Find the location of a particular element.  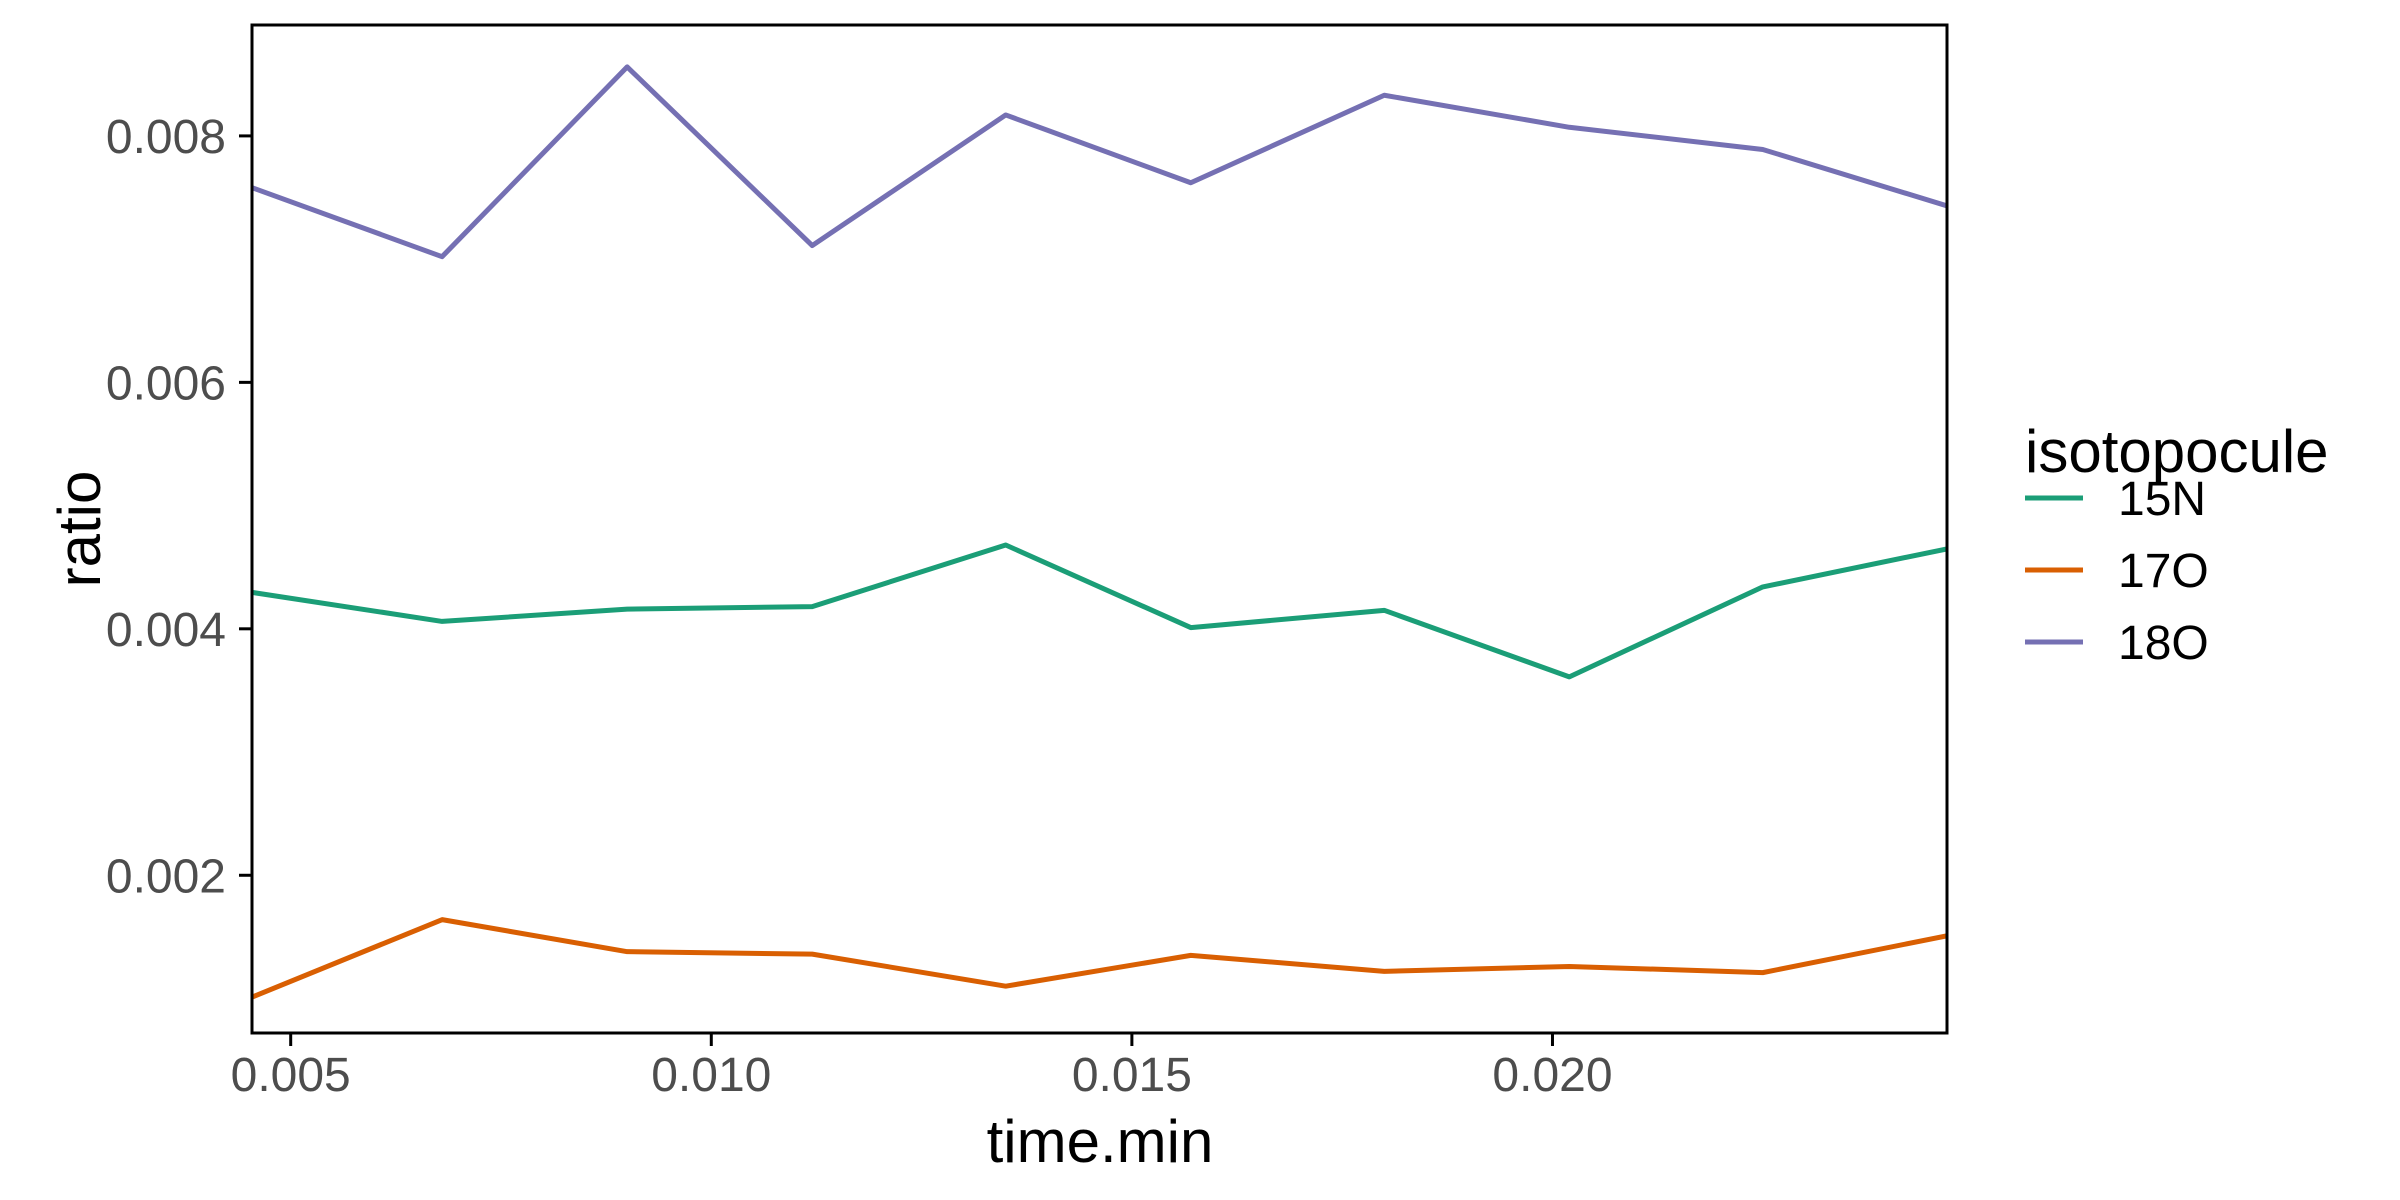

series-line-15N is located at coordinates (1099, 611).